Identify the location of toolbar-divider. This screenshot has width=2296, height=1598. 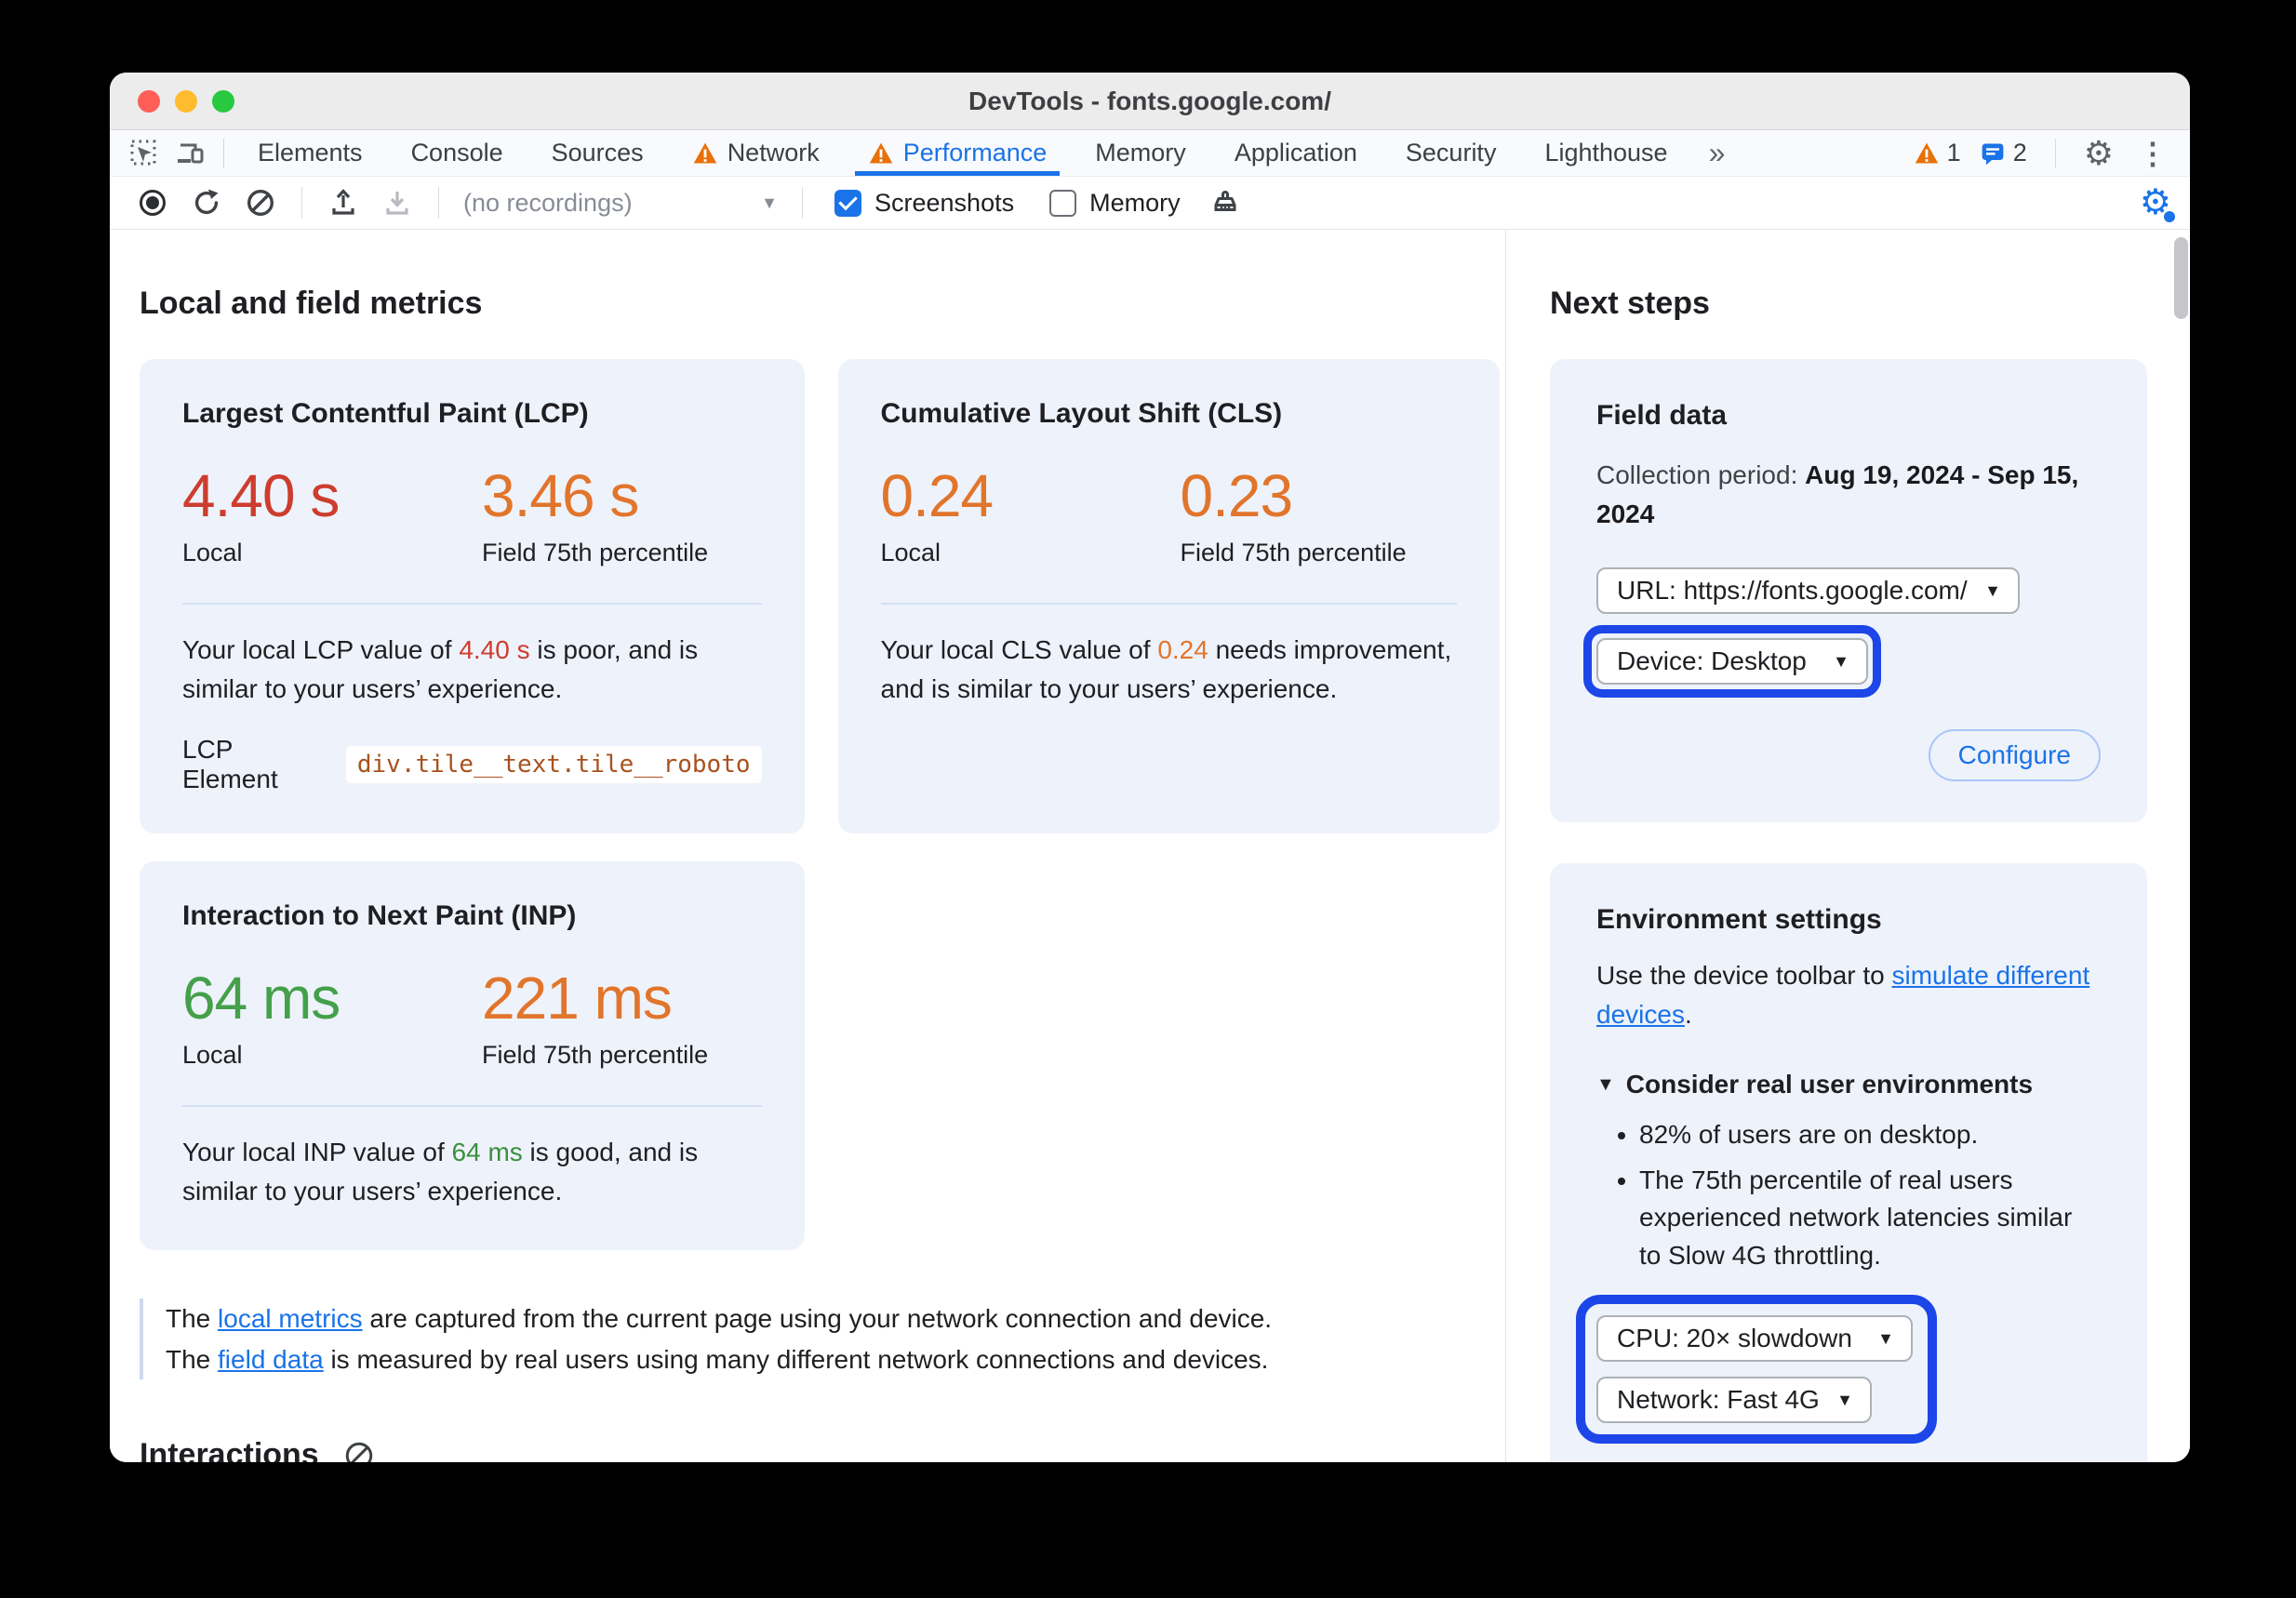
(301, 203).